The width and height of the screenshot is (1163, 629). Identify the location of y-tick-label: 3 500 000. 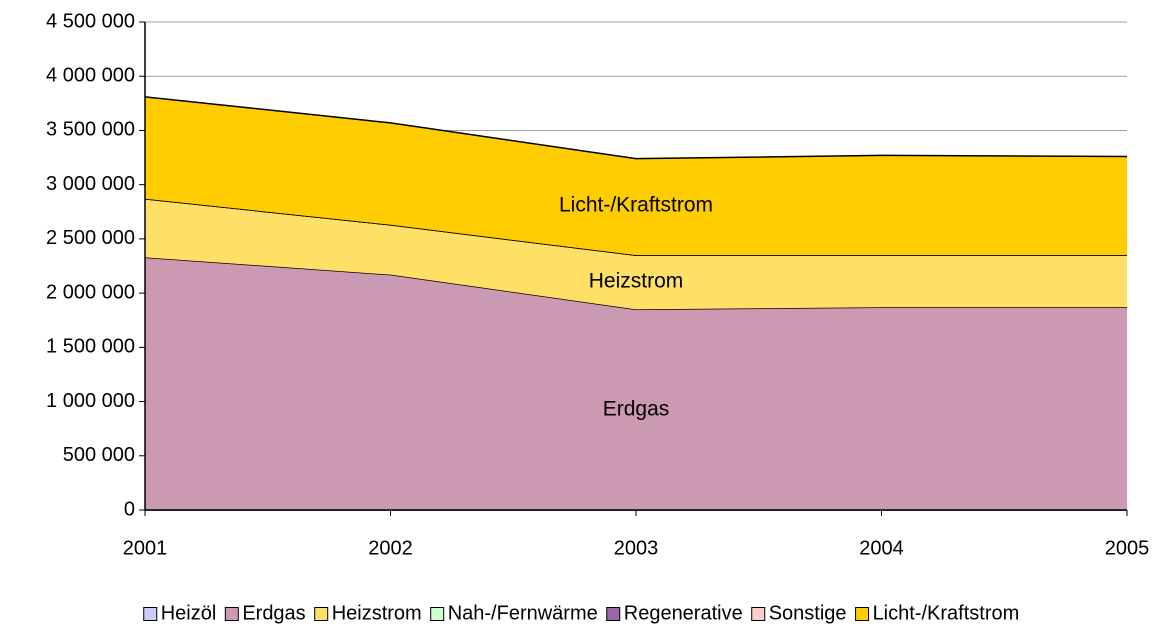
(90, 130).